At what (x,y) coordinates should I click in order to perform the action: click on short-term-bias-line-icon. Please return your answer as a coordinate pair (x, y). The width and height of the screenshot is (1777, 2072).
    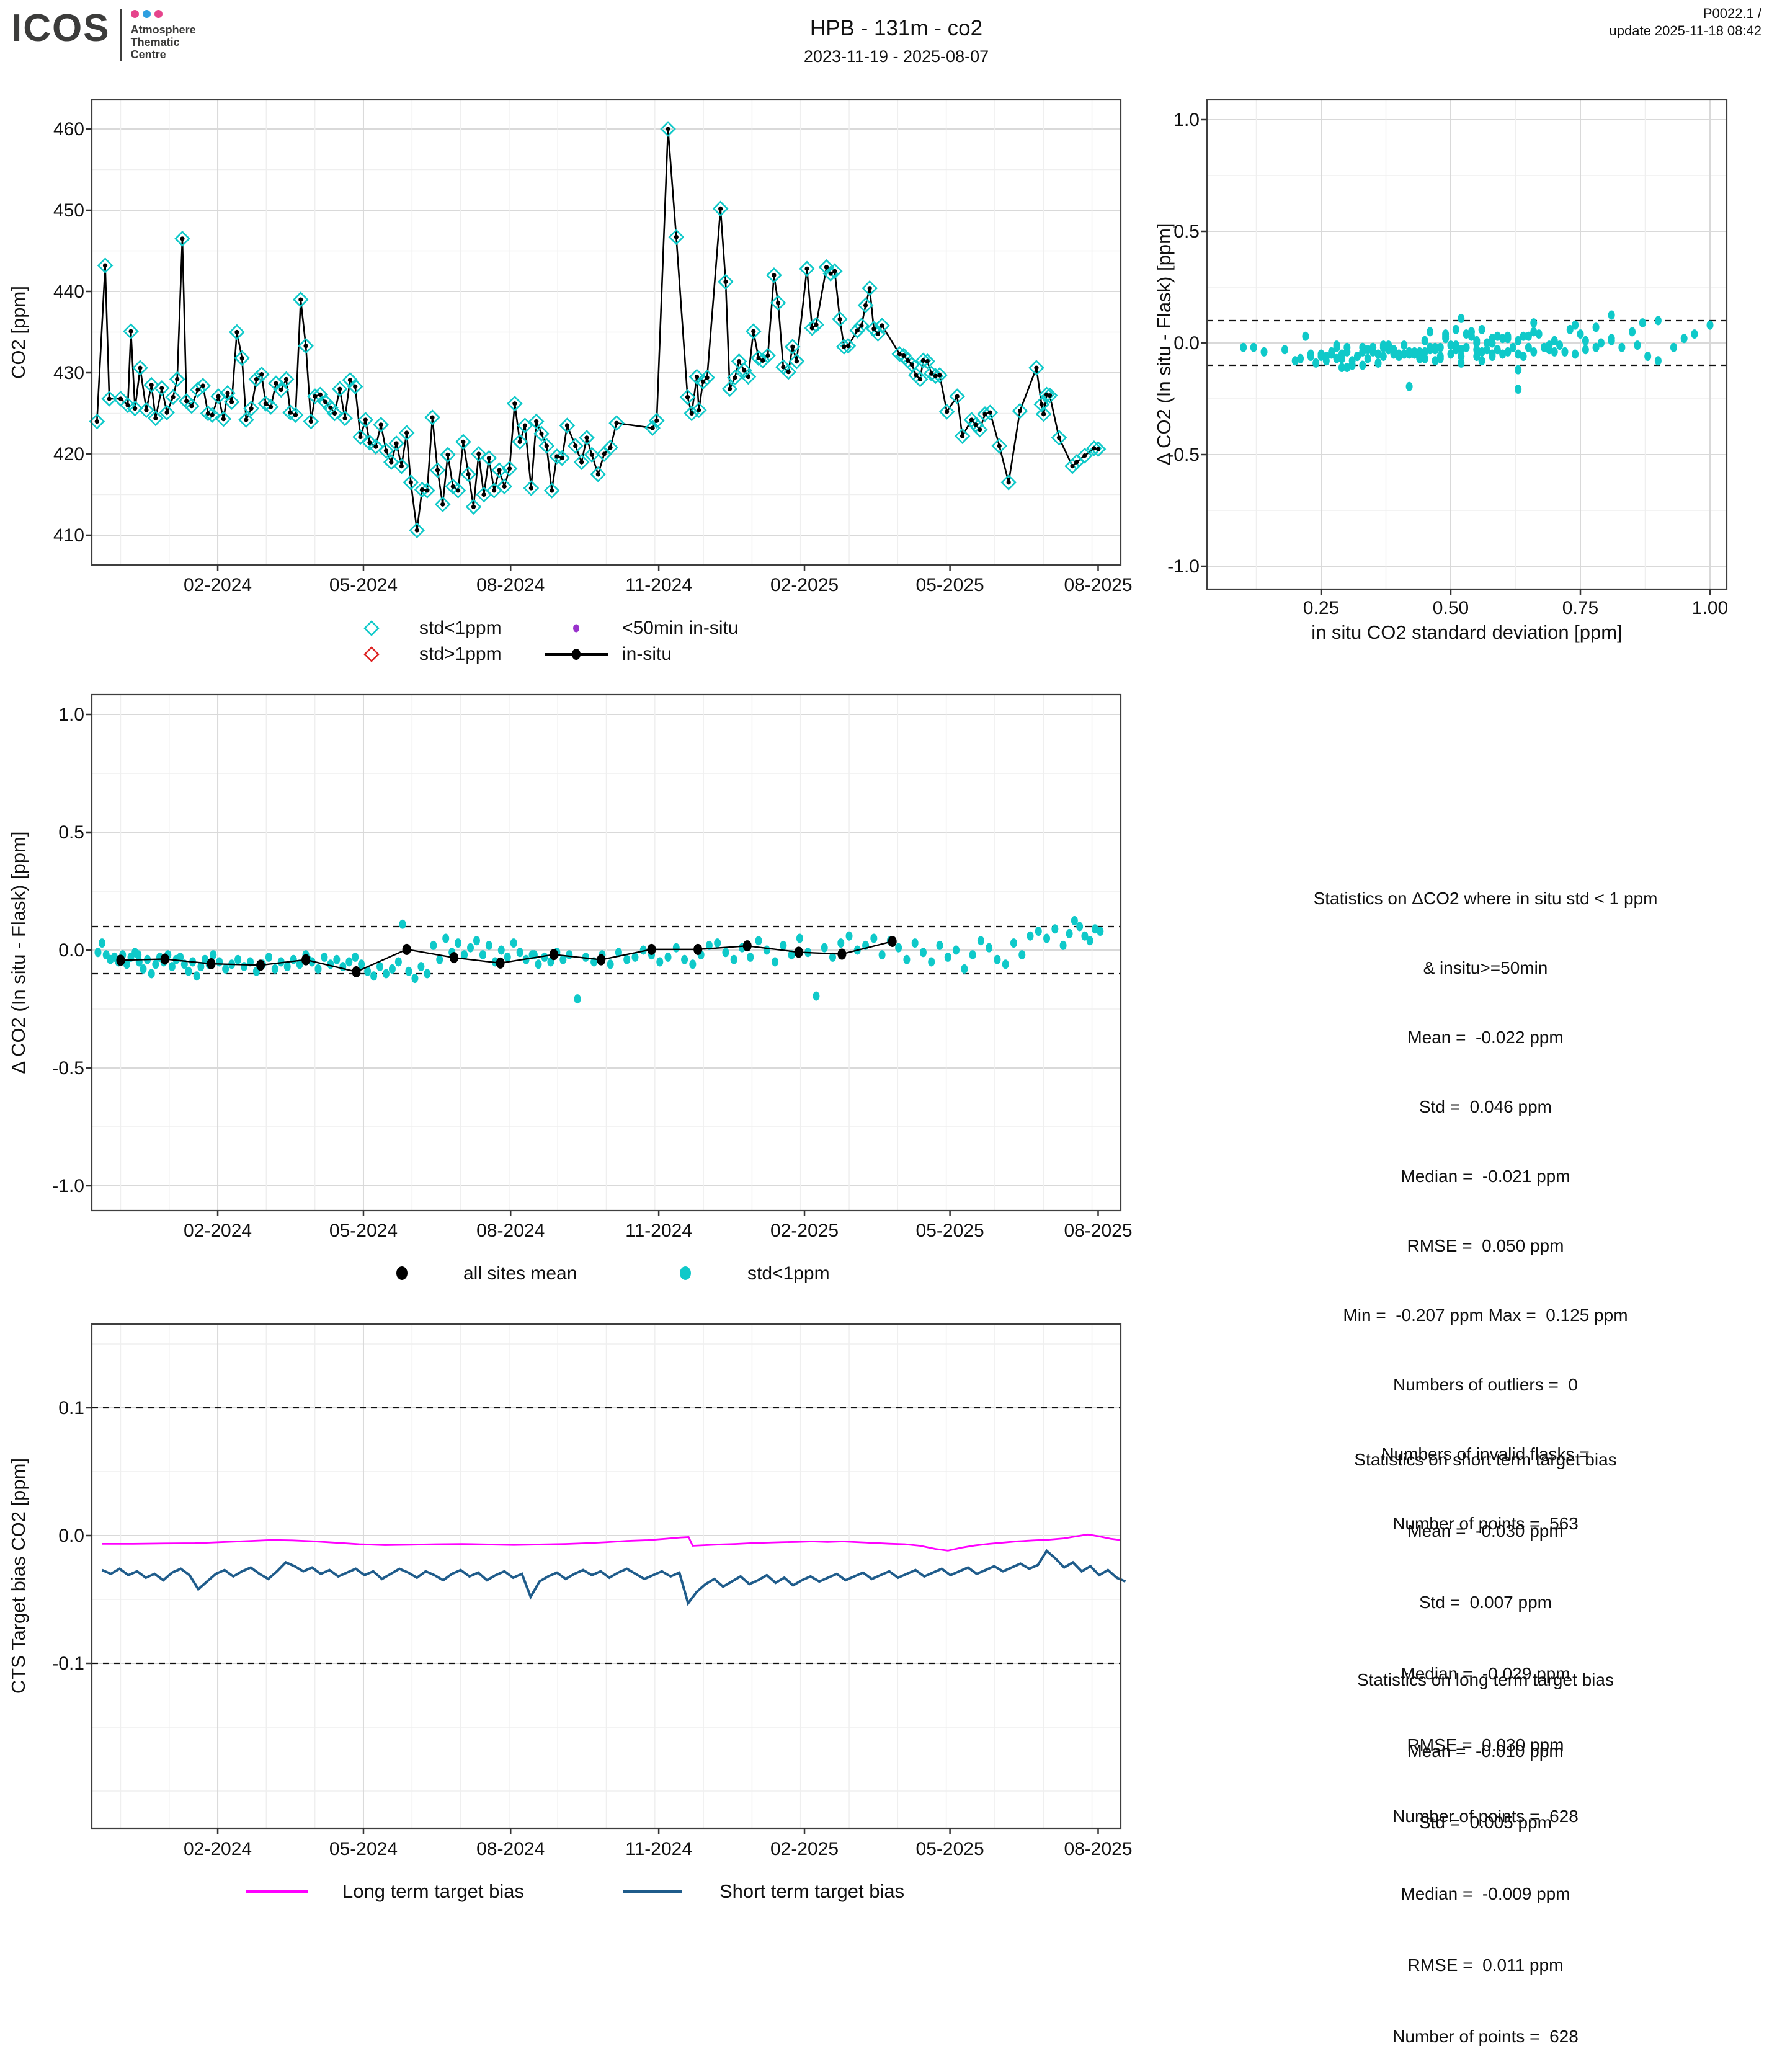
    Looking at the image, I should click on (652, 1892).